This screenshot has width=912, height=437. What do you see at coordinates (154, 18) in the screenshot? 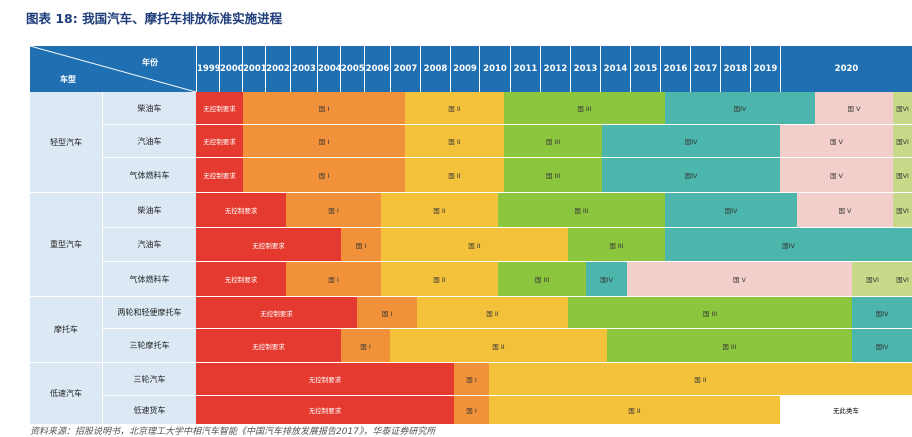
I see `figure-title: 图表 18: 我国汽车、摩托车排放标准实施进程` at bounding box center [154, 18].